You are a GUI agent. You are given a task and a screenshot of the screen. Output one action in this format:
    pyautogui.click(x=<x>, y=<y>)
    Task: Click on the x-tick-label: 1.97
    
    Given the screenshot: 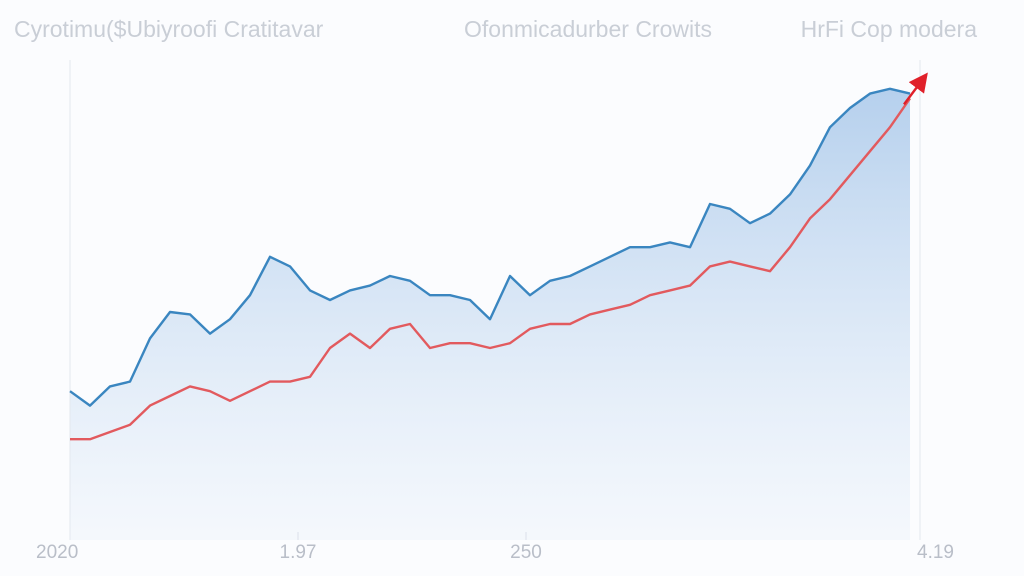 What is the action you would take?
    pyautogui.click(x=298, y=552)
    